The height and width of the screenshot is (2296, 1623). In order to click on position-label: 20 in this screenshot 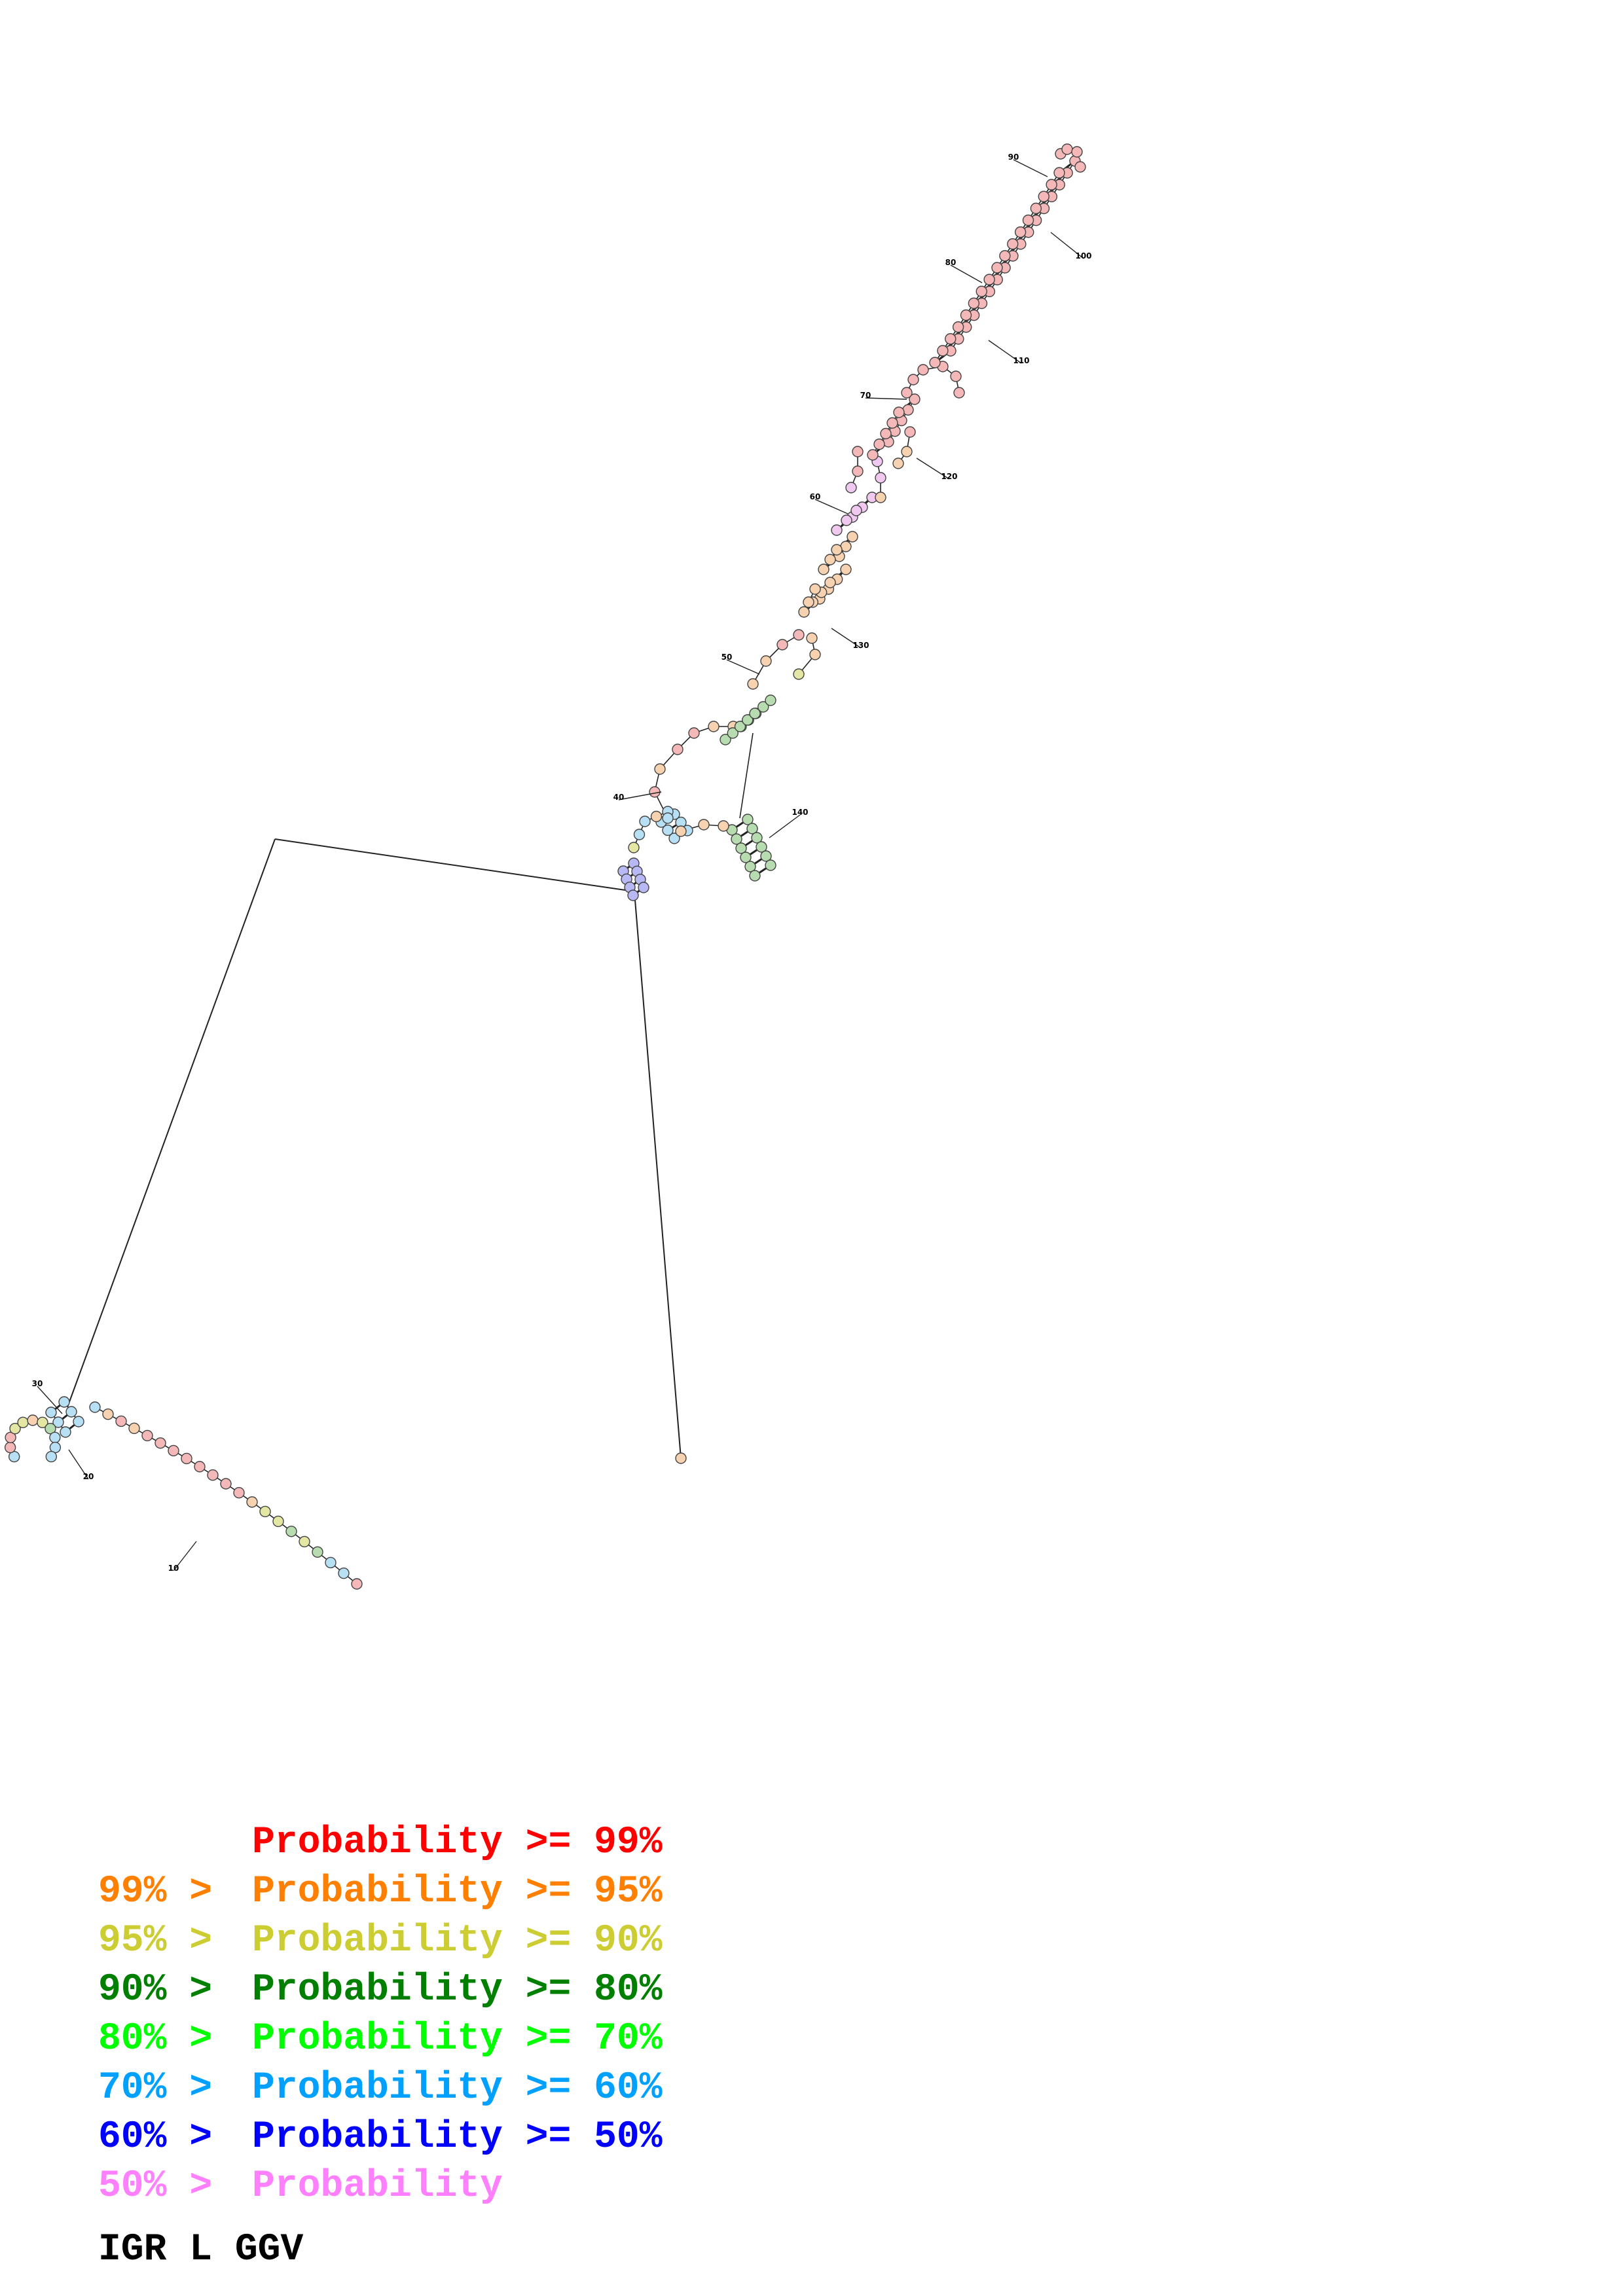, I will do `click(88, 1476)`.